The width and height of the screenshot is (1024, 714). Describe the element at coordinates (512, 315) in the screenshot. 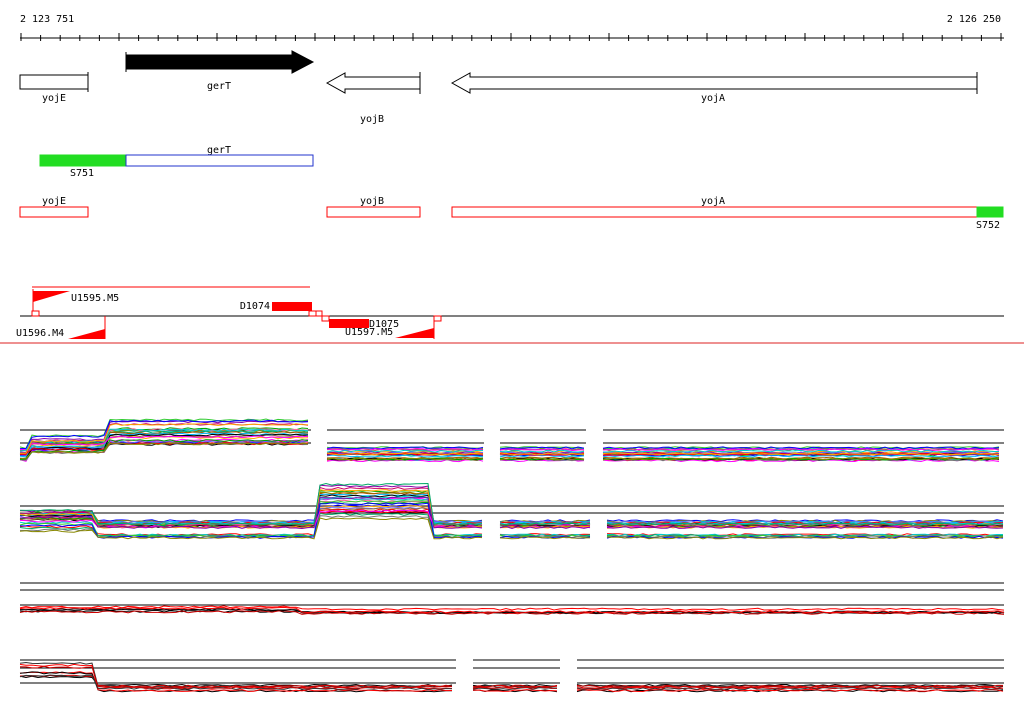

I see `feature-annotation-track: U1595.M5 D1074 U1596.M4 D1075 U1597.M5` at that location.